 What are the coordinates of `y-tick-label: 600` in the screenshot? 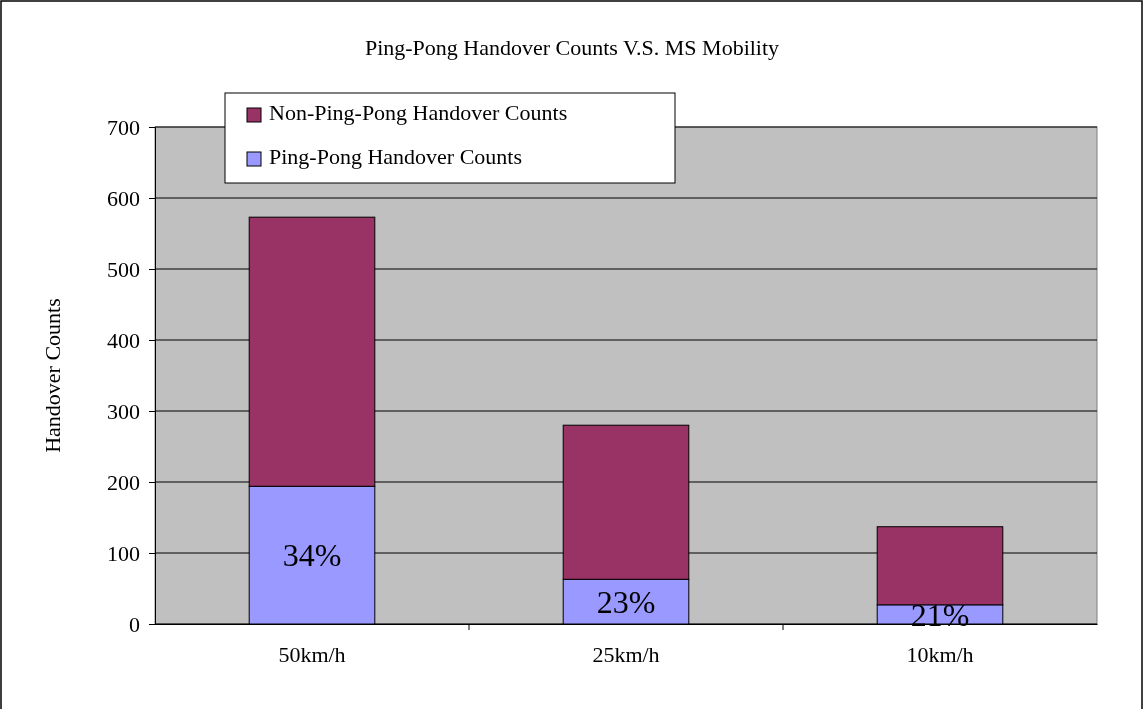 It's located at (123, 198).